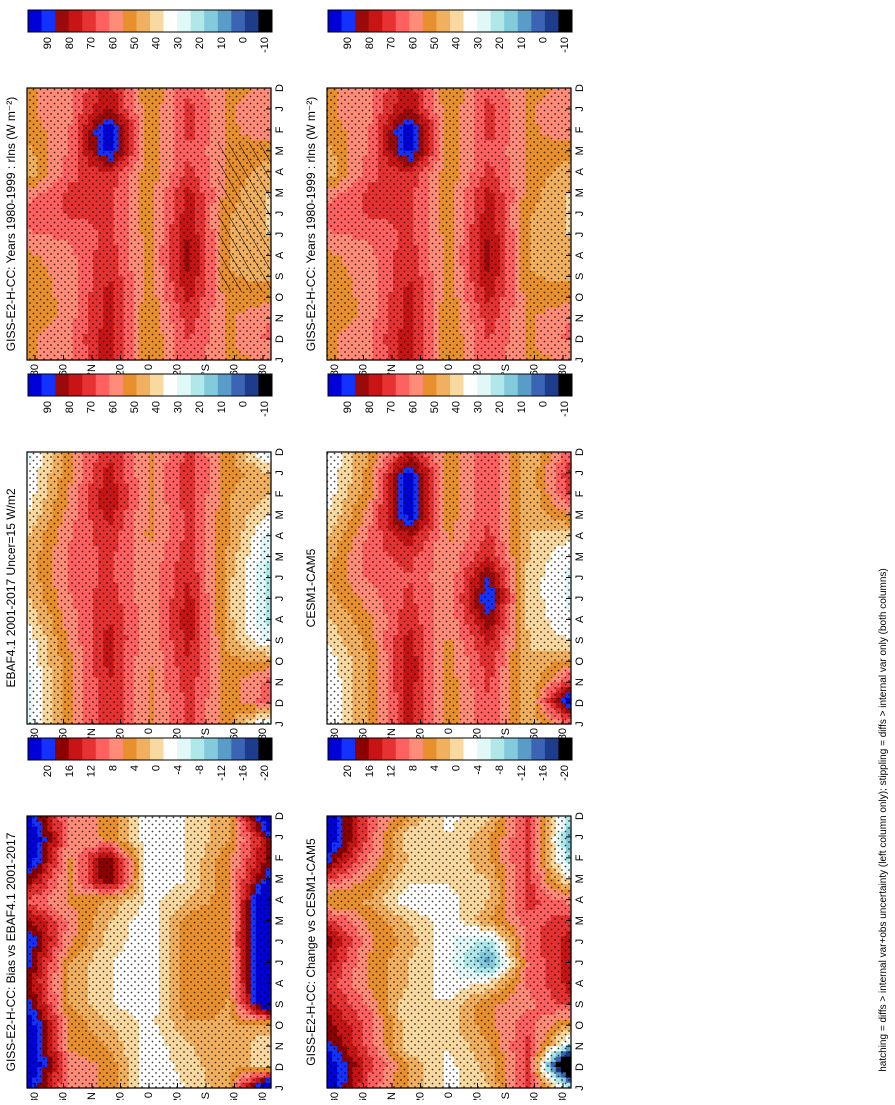  Describe the element at coordinates (280, 276) in the screenshot. I see `month-tick-label: S` at that location.